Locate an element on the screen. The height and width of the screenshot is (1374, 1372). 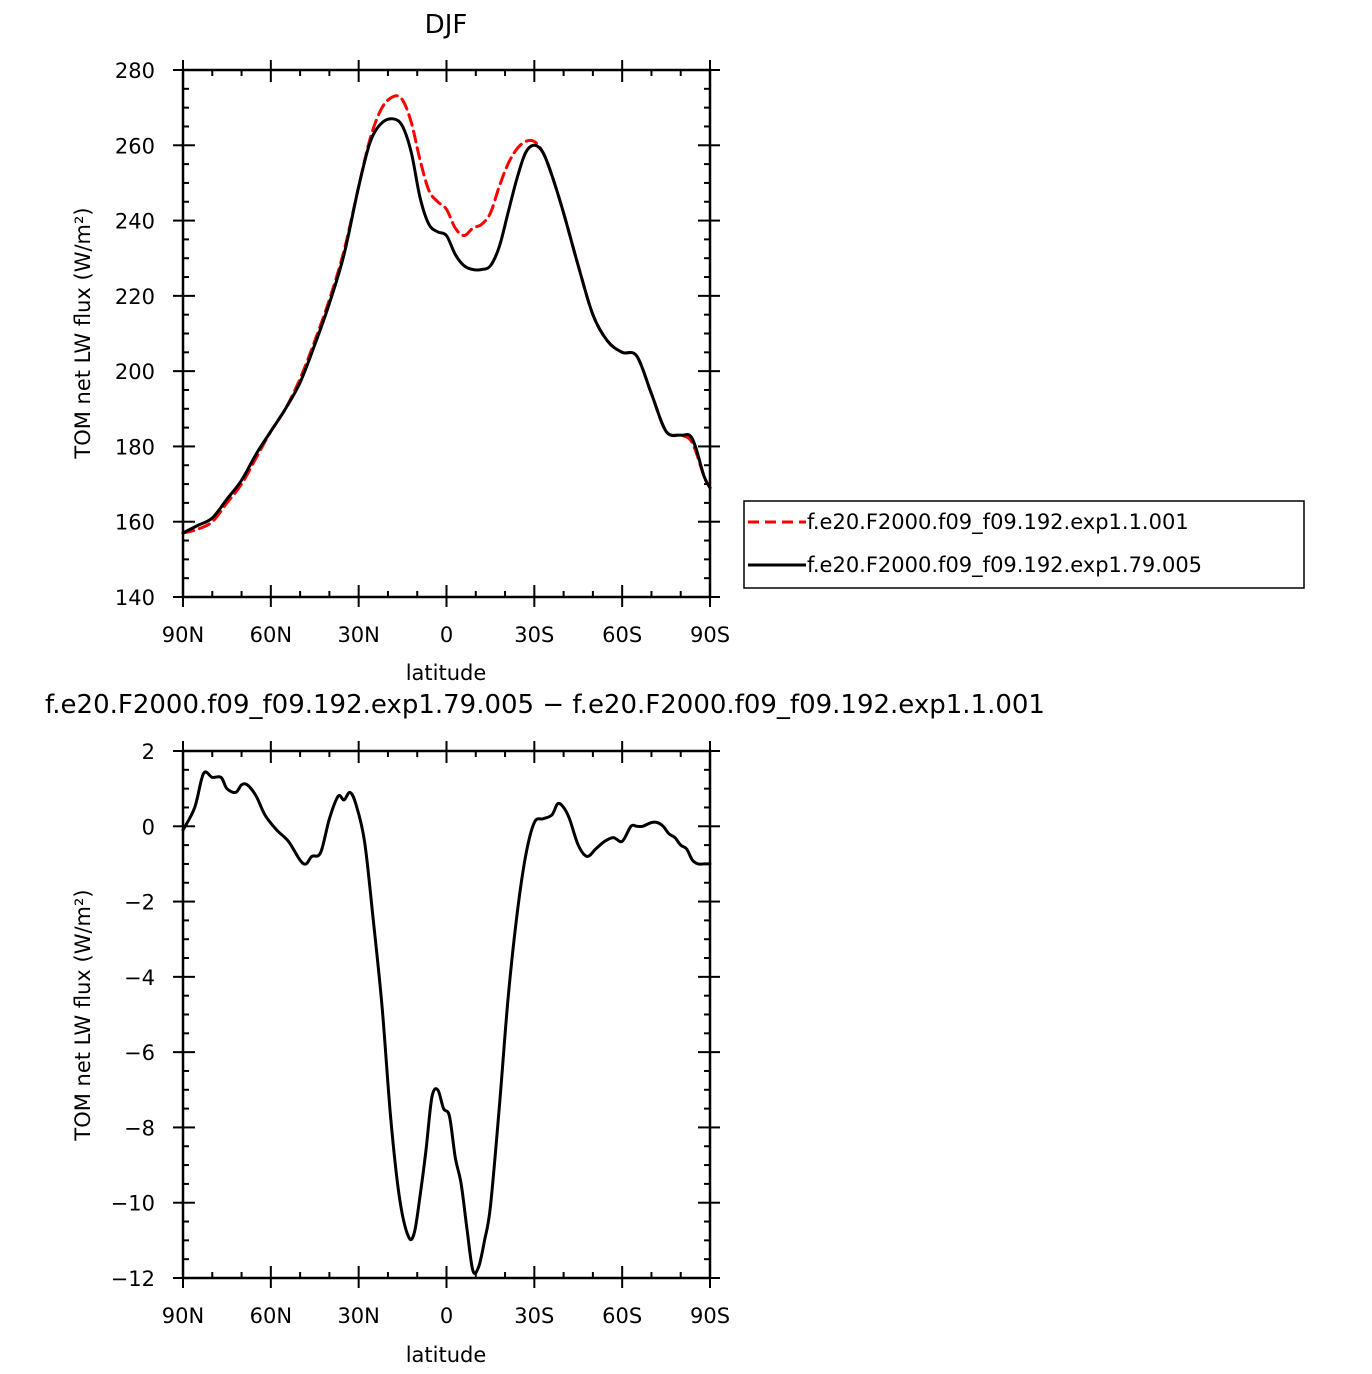
bottom-x-axis-title: latitude is located at coordinates (446, 1355).